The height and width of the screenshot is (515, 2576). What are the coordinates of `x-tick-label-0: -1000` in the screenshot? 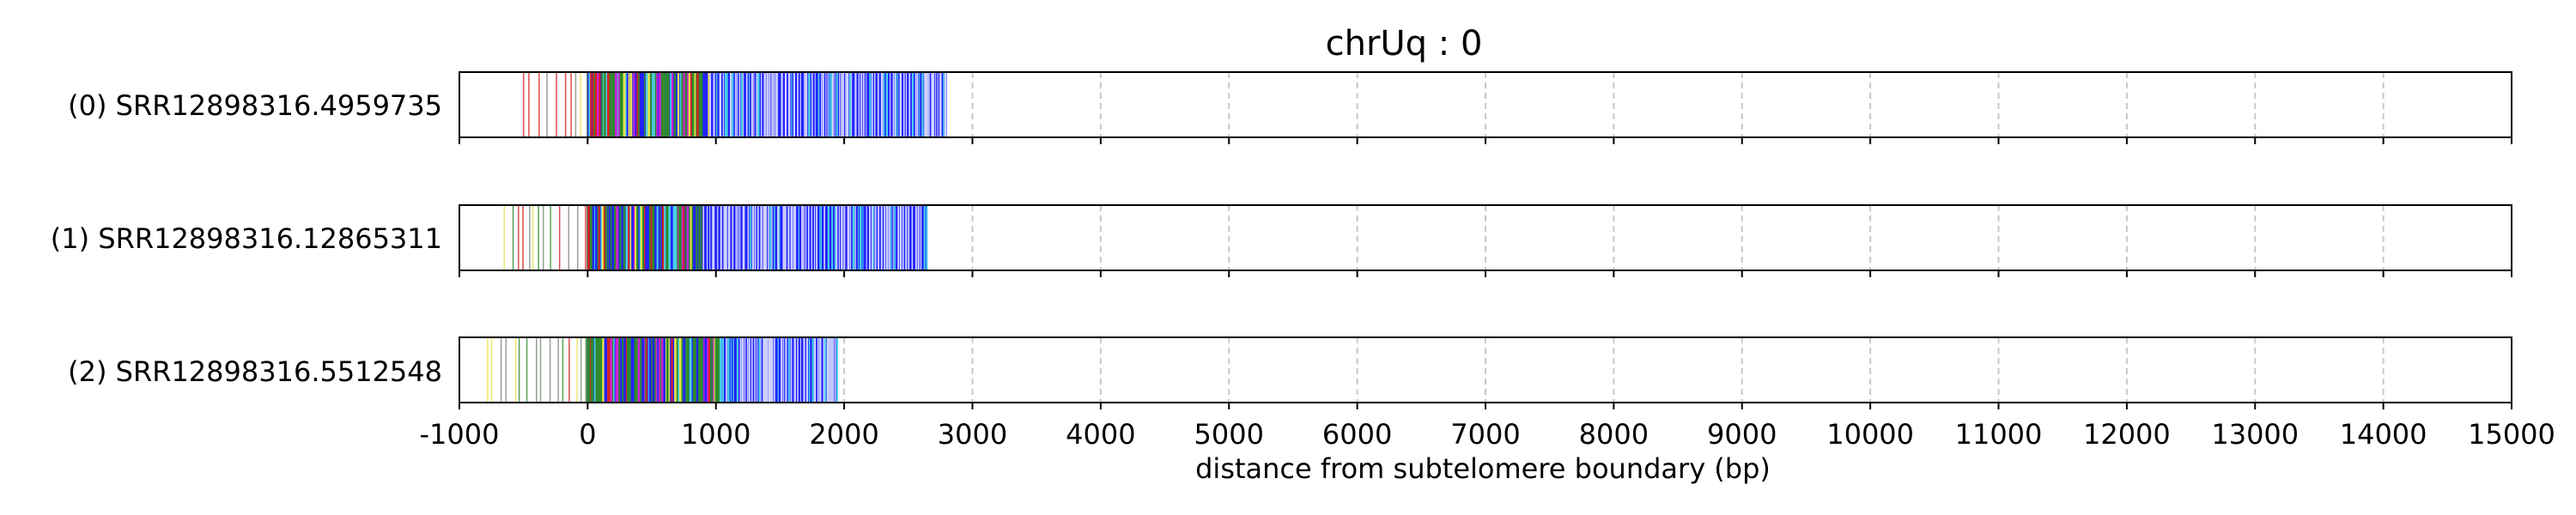 It's located at (460, 434).